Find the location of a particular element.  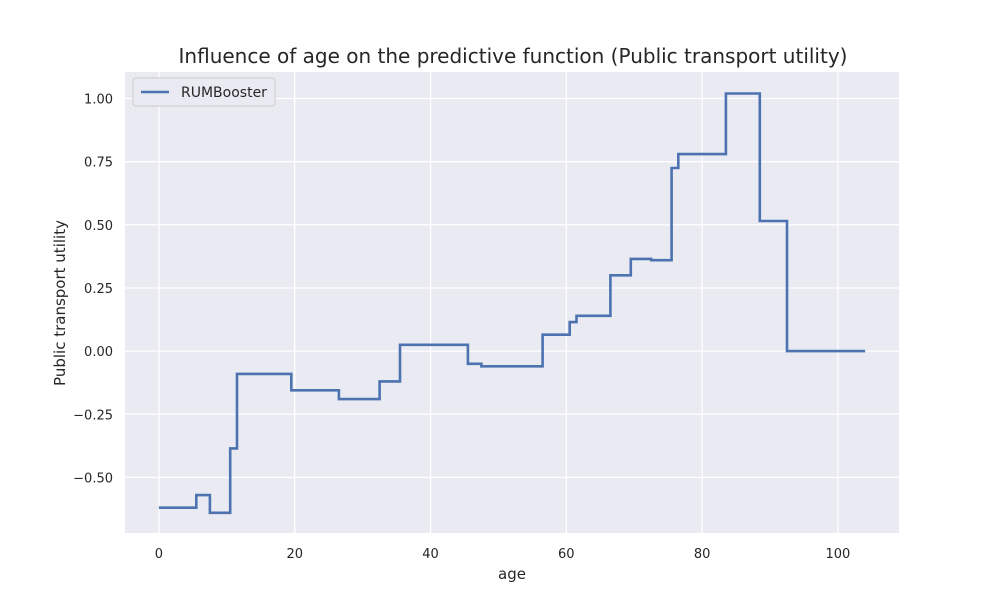

y-tick-label: 0.75 is located at coordinates (98, 163).